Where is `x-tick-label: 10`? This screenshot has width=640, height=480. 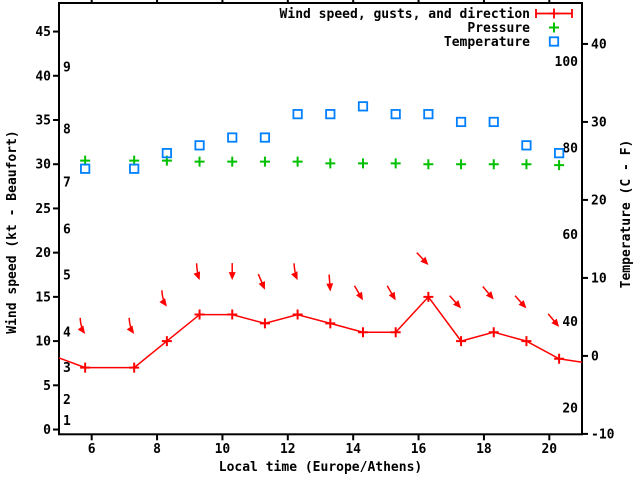 x-tick-label: 10 is located at coordinates (223, 449).